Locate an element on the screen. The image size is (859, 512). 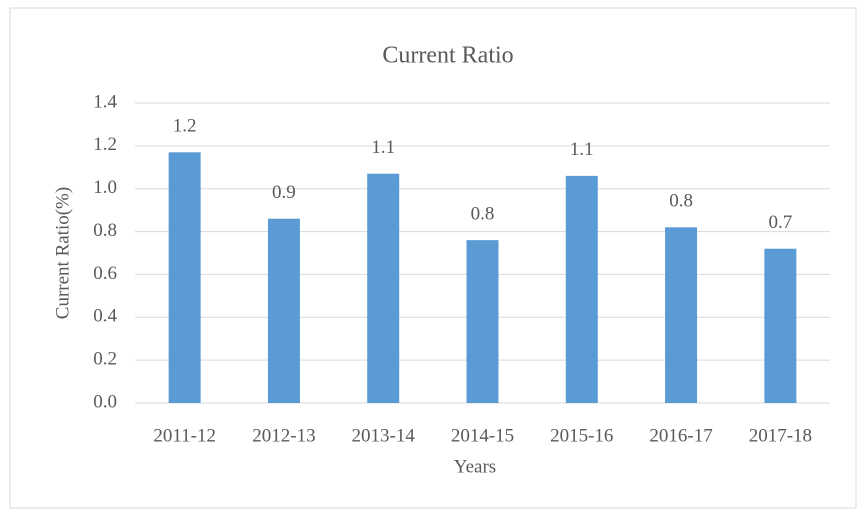
x-tick-label: 2013-14 is located at coordinates (384, 435).